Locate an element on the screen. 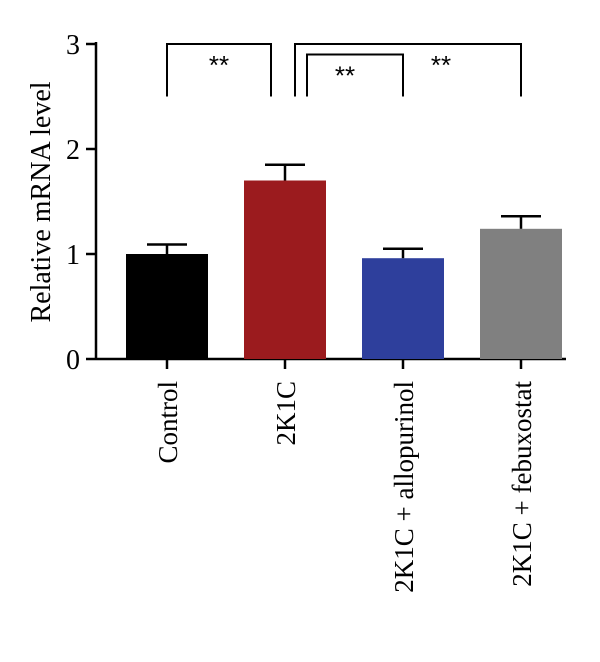  significance-brackets: ** ** ** is located at coordinates (344, 70).